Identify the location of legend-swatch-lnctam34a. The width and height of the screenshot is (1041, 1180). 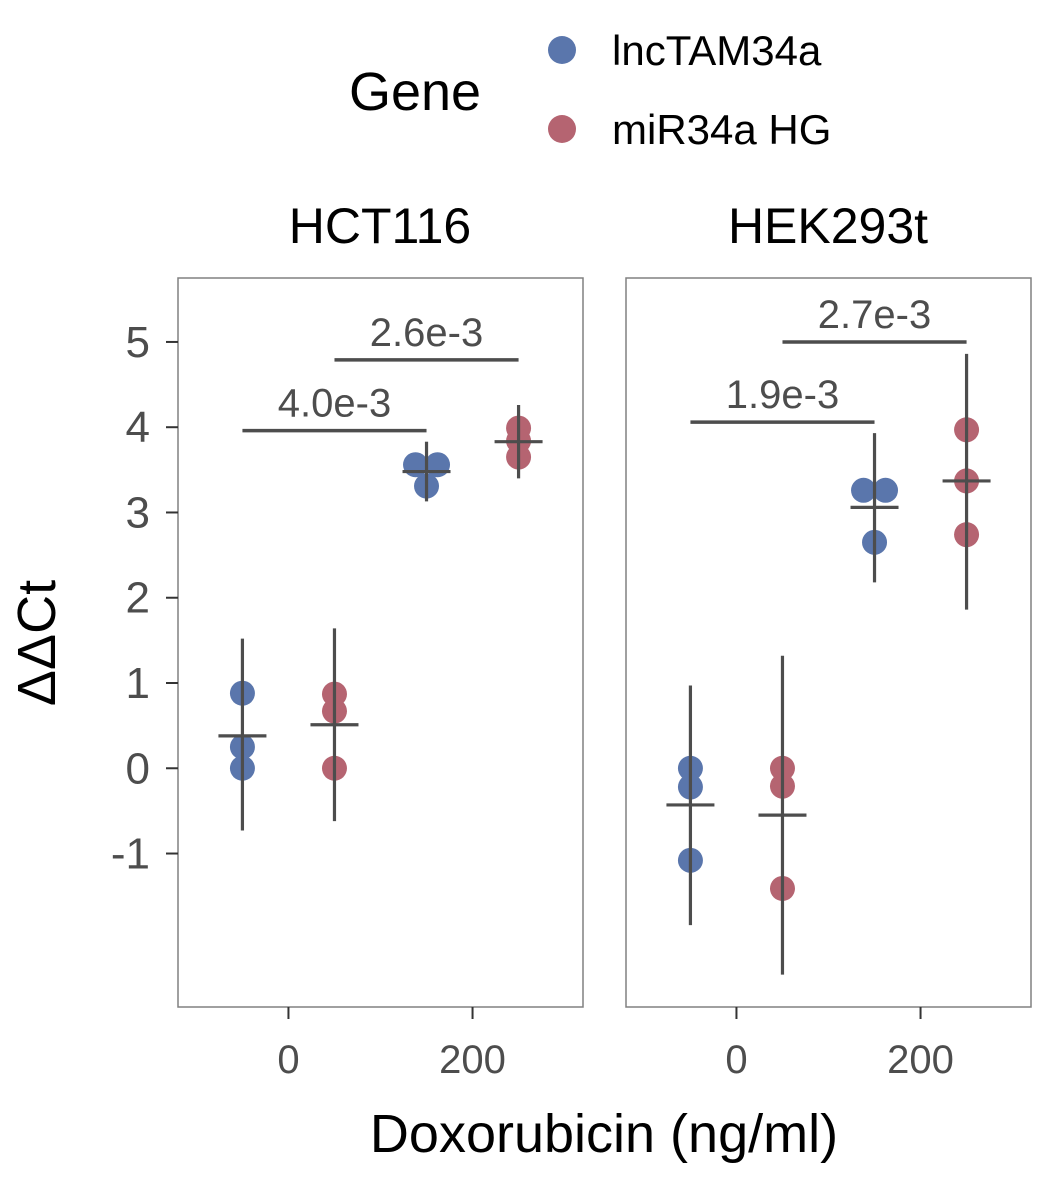
(562, 50).